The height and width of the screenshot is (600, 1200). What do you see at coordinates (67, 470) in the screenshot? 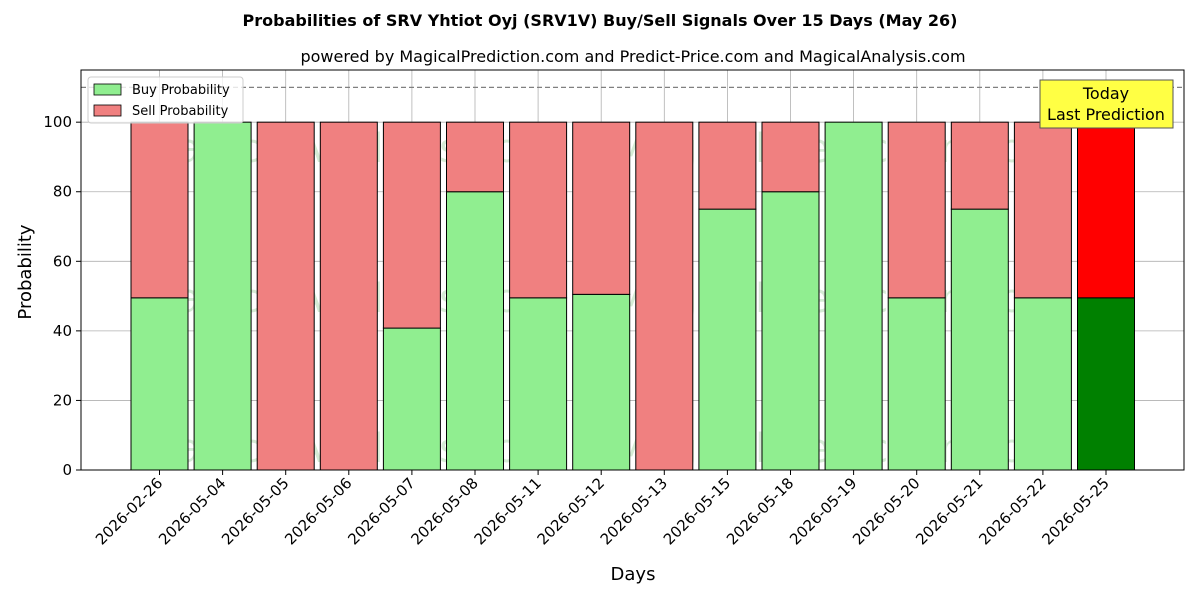
I see `y-tick-label: 0` at bounding box center [67, 470].